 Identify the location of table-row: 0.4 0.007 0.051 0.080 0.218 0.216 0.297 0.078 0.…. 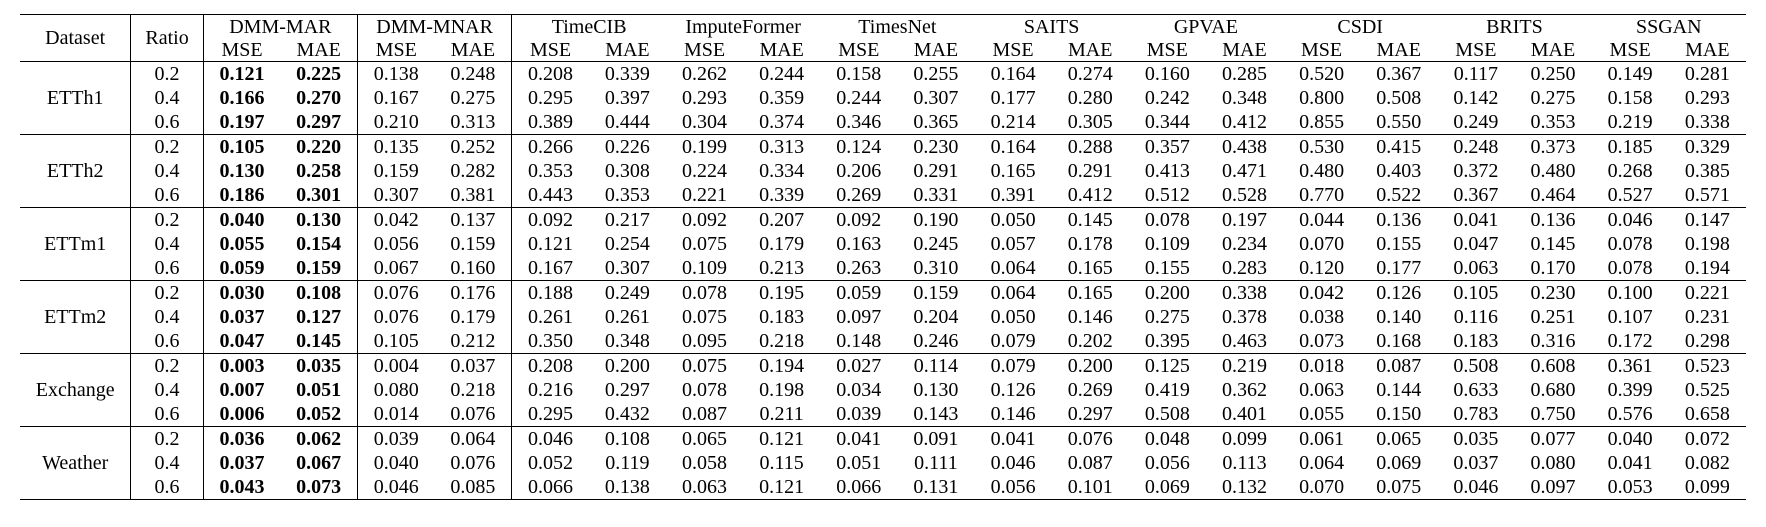
(883, 390).